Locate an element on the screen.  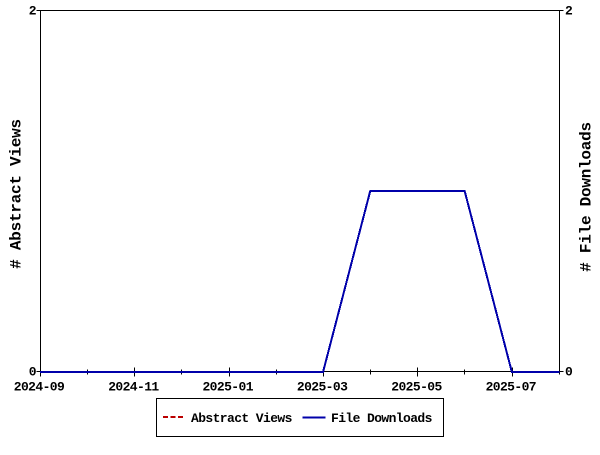
svg-text: Abstract Views is located at coordinates (242, 418).